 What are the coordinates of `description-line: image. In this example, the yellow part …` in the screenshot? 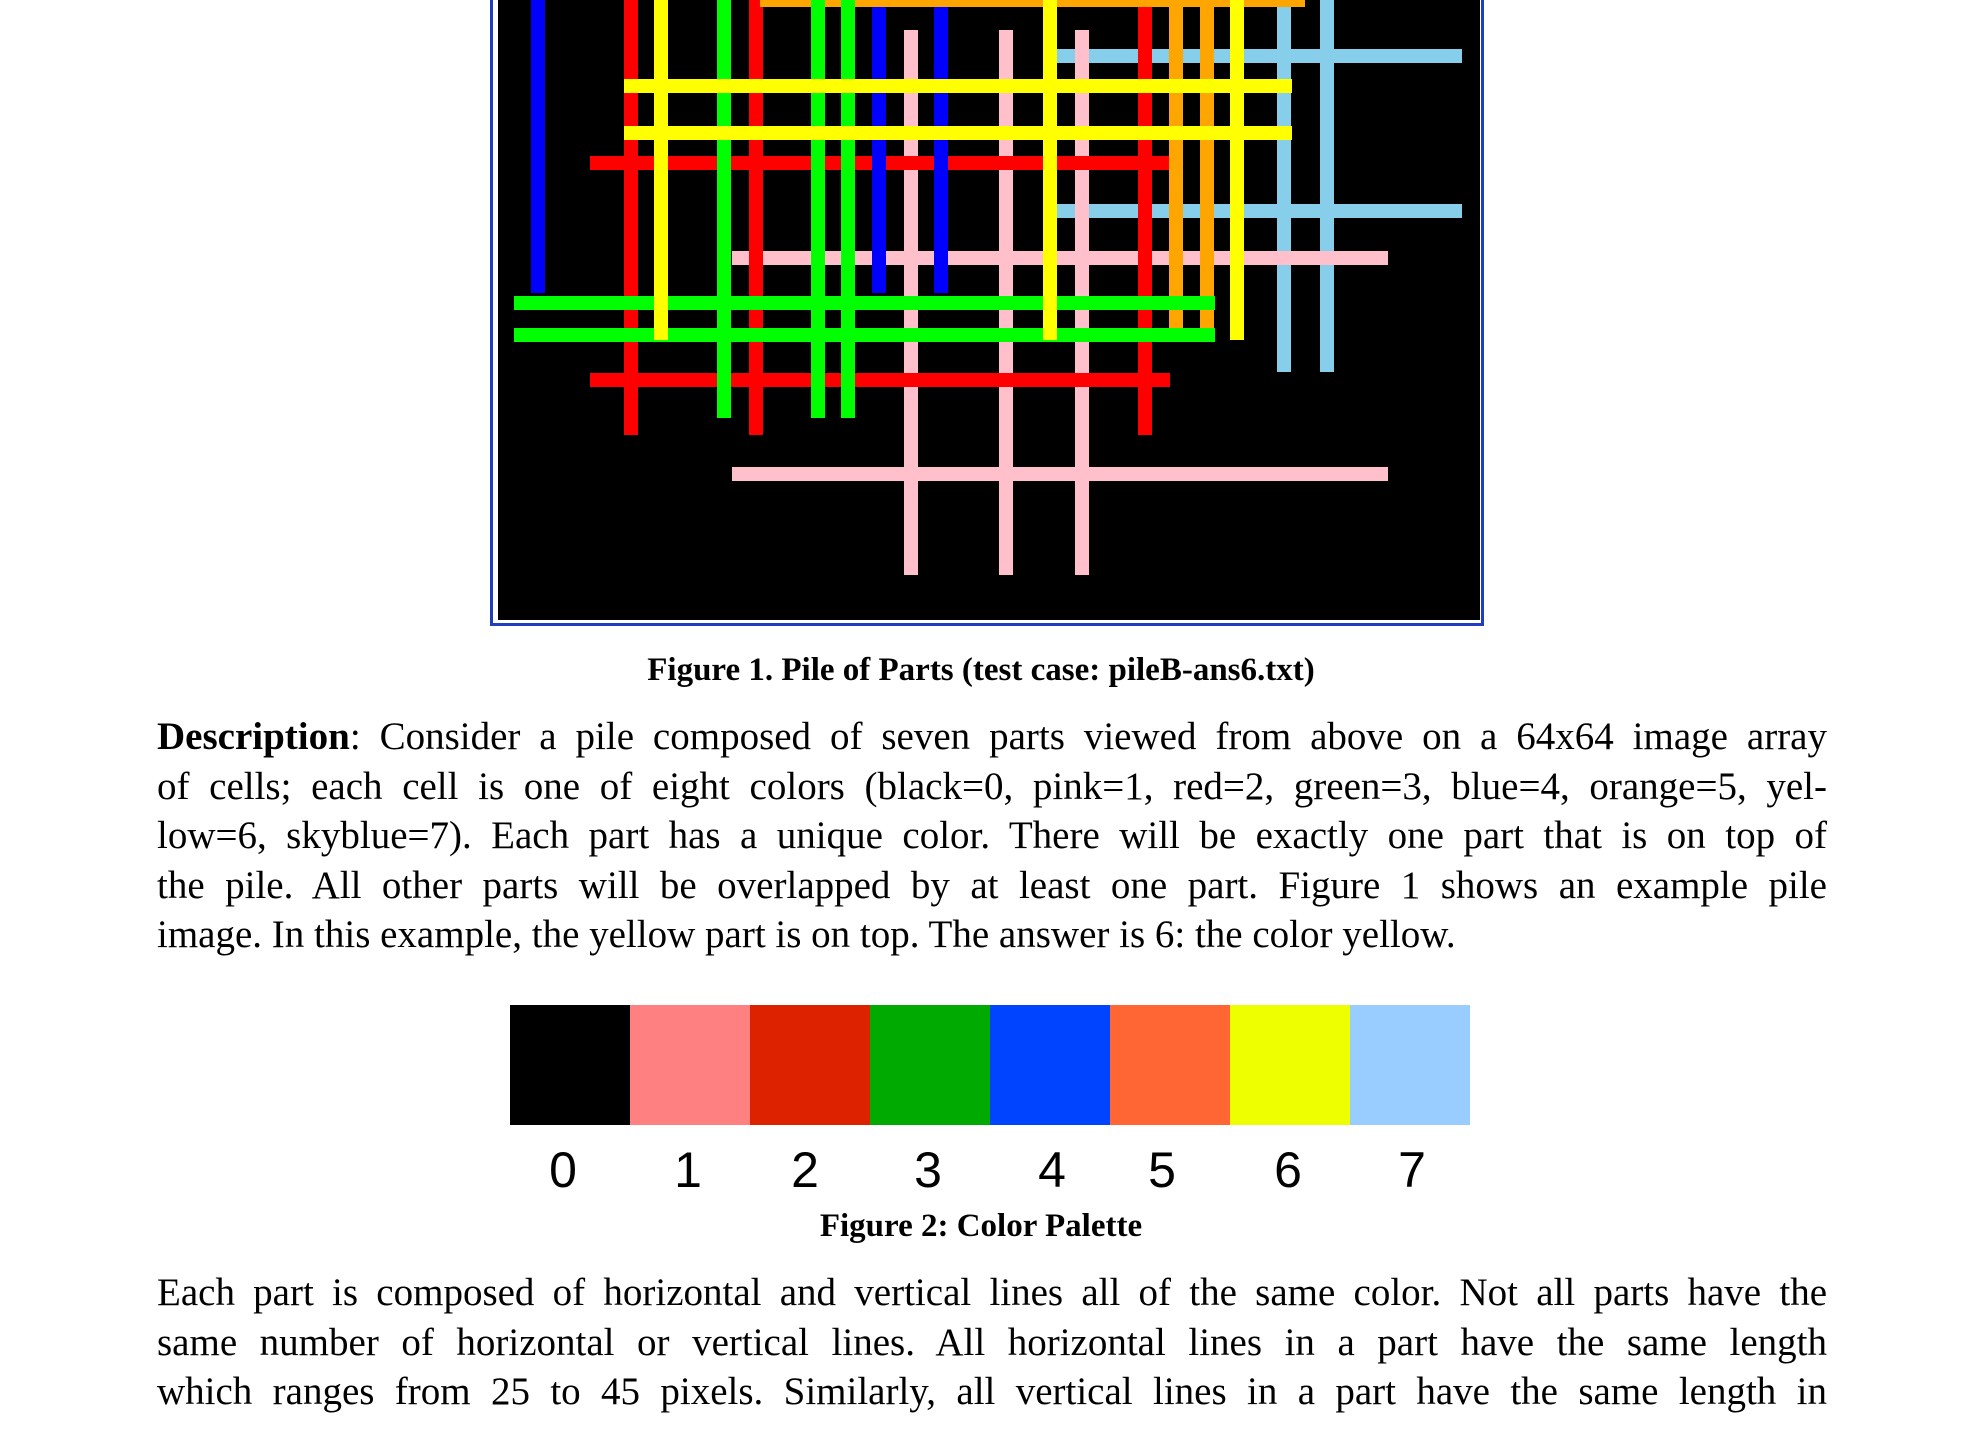 It's located at (806, 934).